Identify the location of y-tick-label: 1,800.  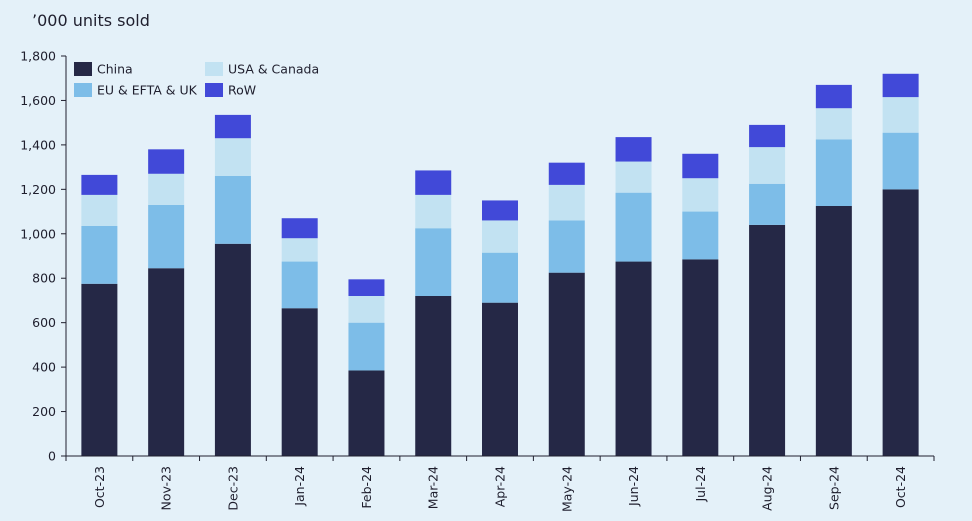
(38, 56).